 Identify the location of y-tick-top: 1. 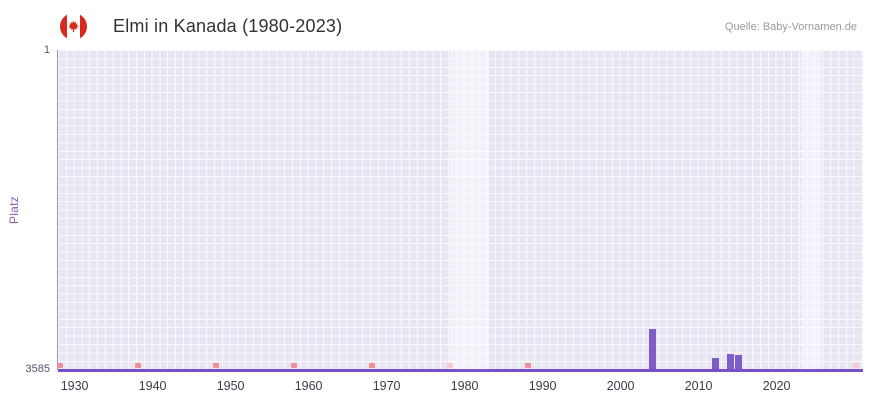
(46, 50).